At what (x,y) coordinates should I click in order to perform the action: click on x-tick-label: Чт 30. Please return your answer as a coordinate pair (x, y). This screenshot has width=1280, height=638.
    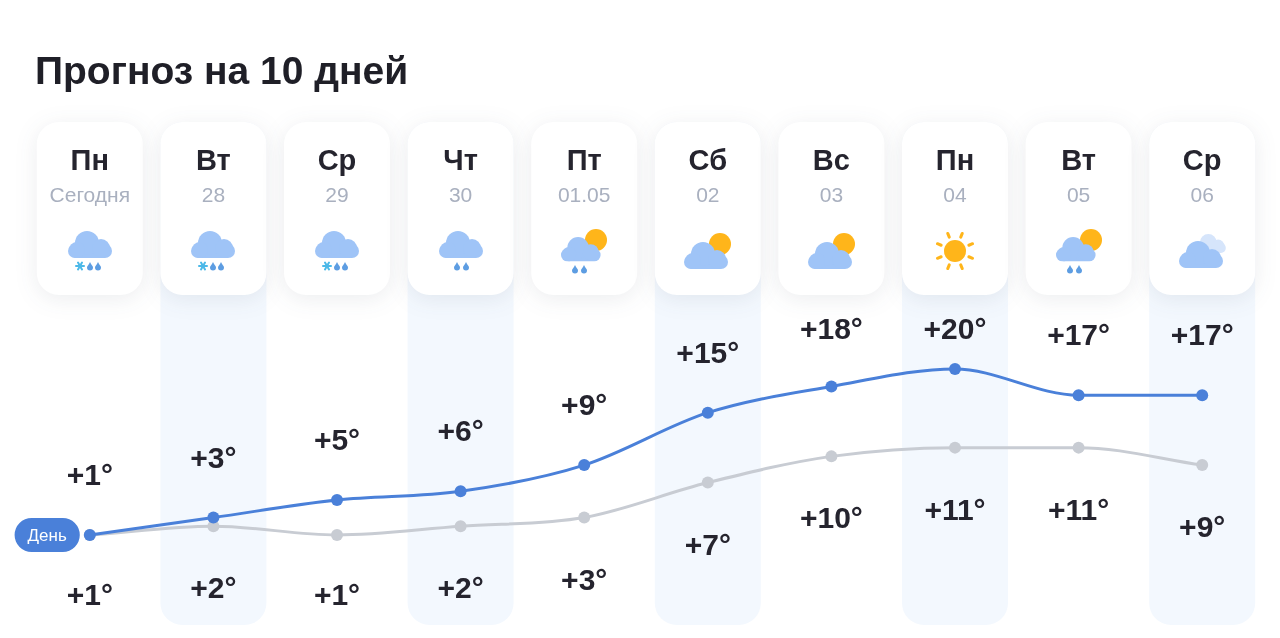
    Looking at the image, I should click on (460, 175).